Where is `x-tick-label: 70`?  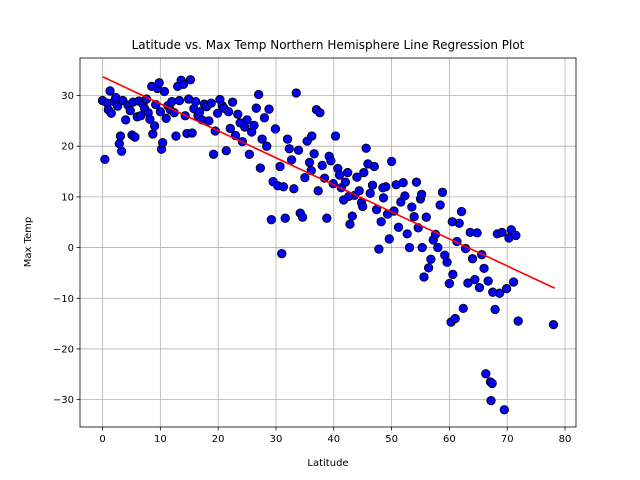 x-tick-label: 70 is located at coordinates (507, 439).